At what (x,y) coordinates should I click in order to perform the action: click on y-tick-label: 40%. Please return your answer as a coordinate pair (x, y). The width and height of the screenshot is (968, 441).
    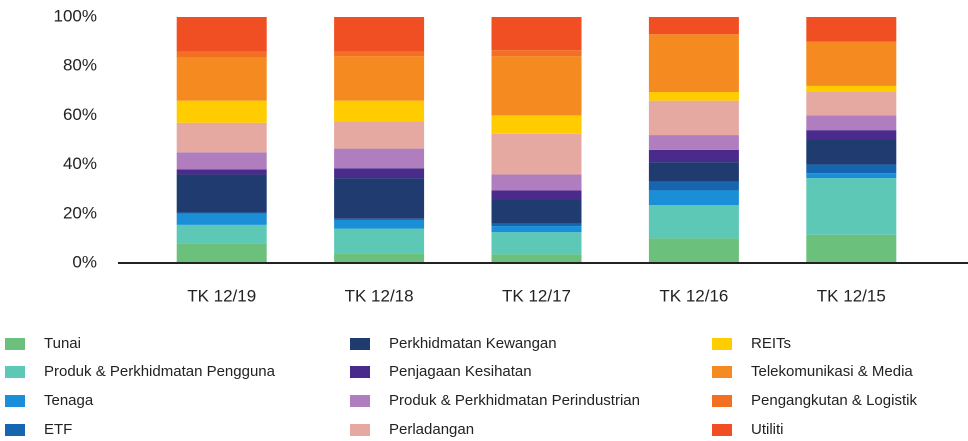
    Looking at the image, I should click on (80, 163).